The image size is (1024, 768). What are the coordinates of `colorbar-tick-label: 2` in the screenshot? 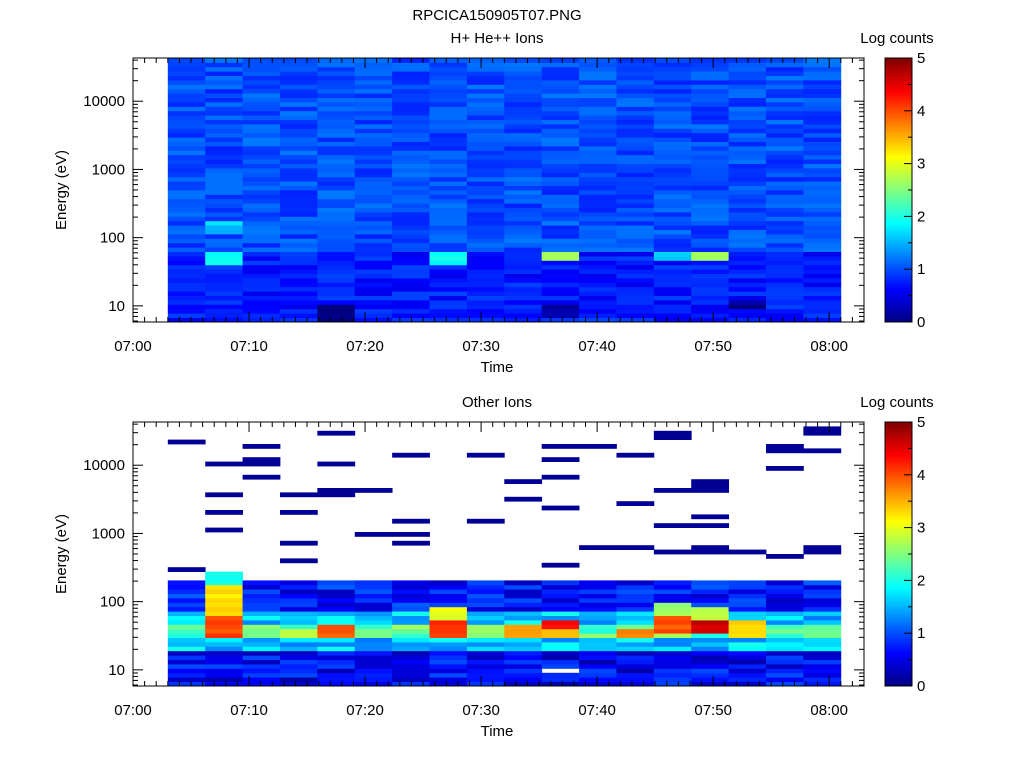 It's located at (921, 216).